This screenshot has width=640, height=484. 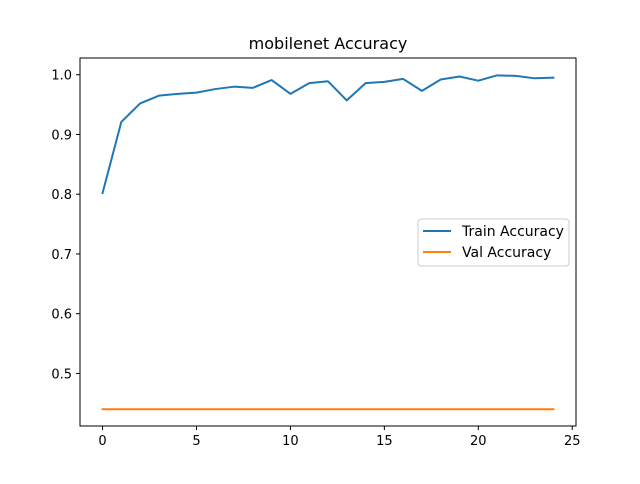 What do you see at coordinates (61, 255) in the screenshot?
I see `y-tick-label: 0.7` at bounding box center [61, 255].